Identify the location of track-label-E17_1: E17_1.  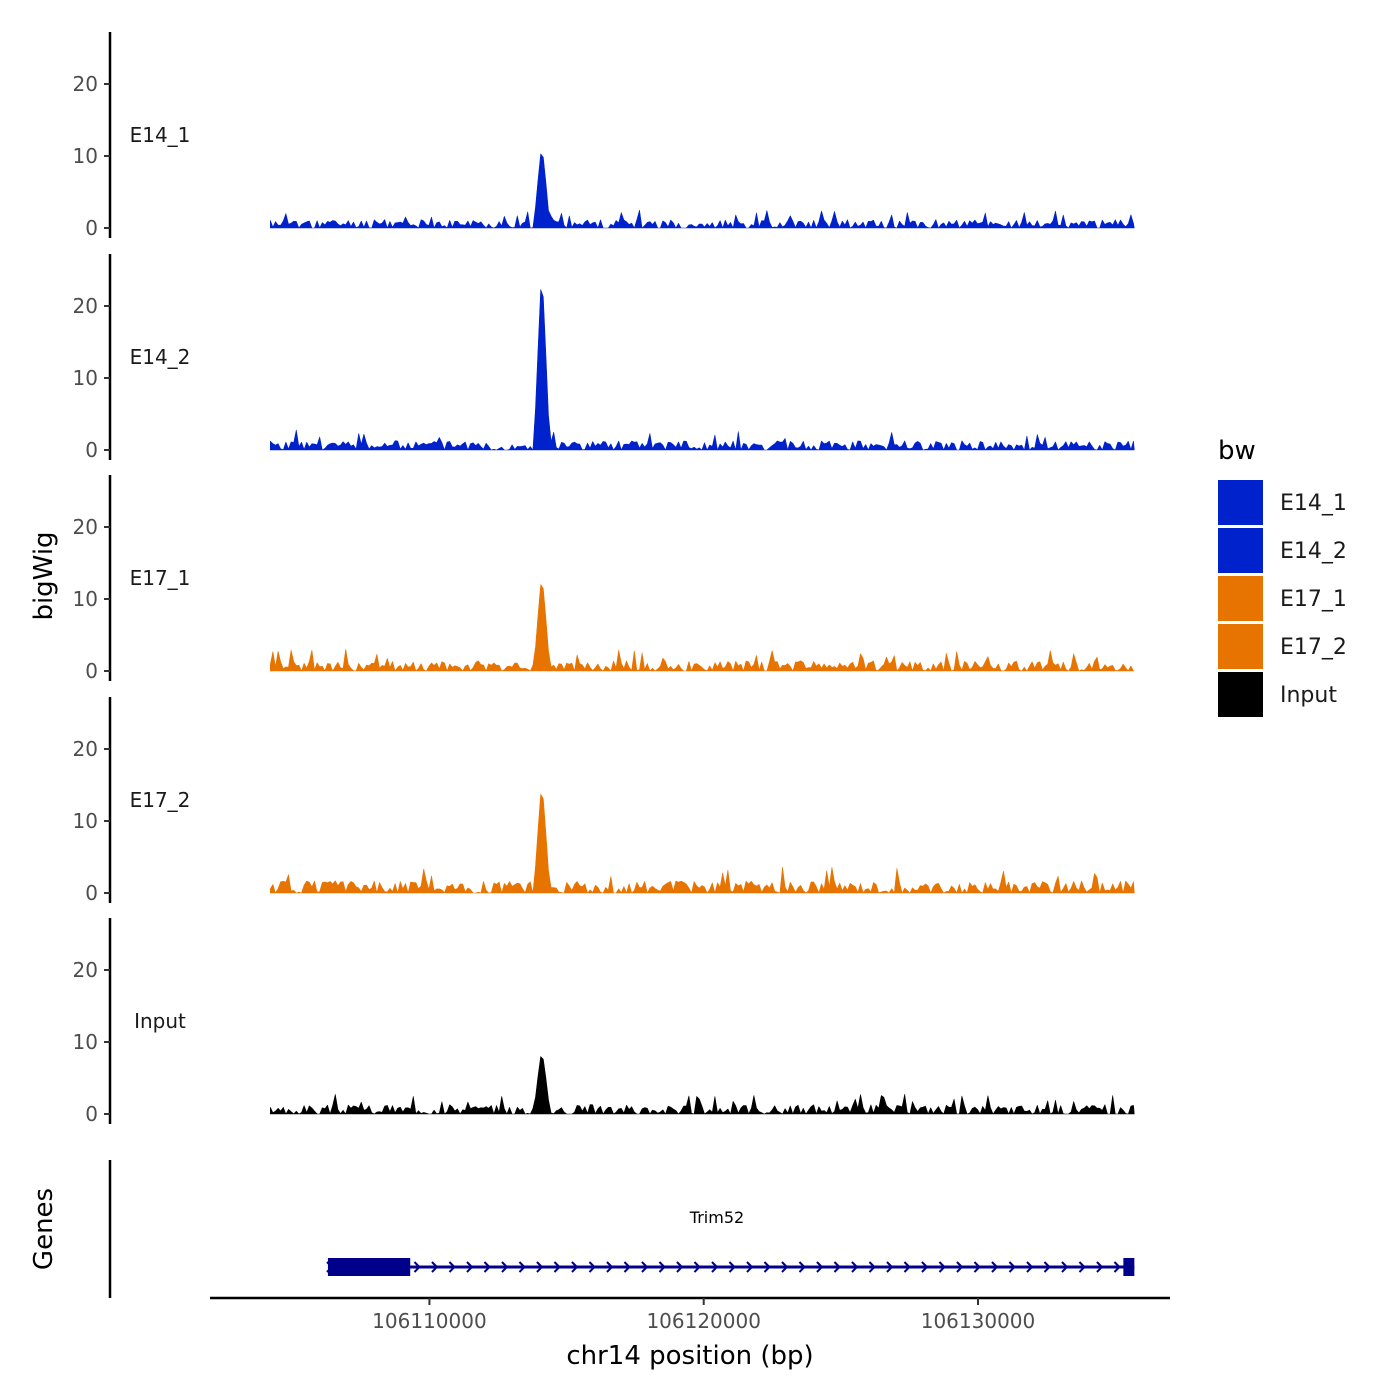
(160, 578).